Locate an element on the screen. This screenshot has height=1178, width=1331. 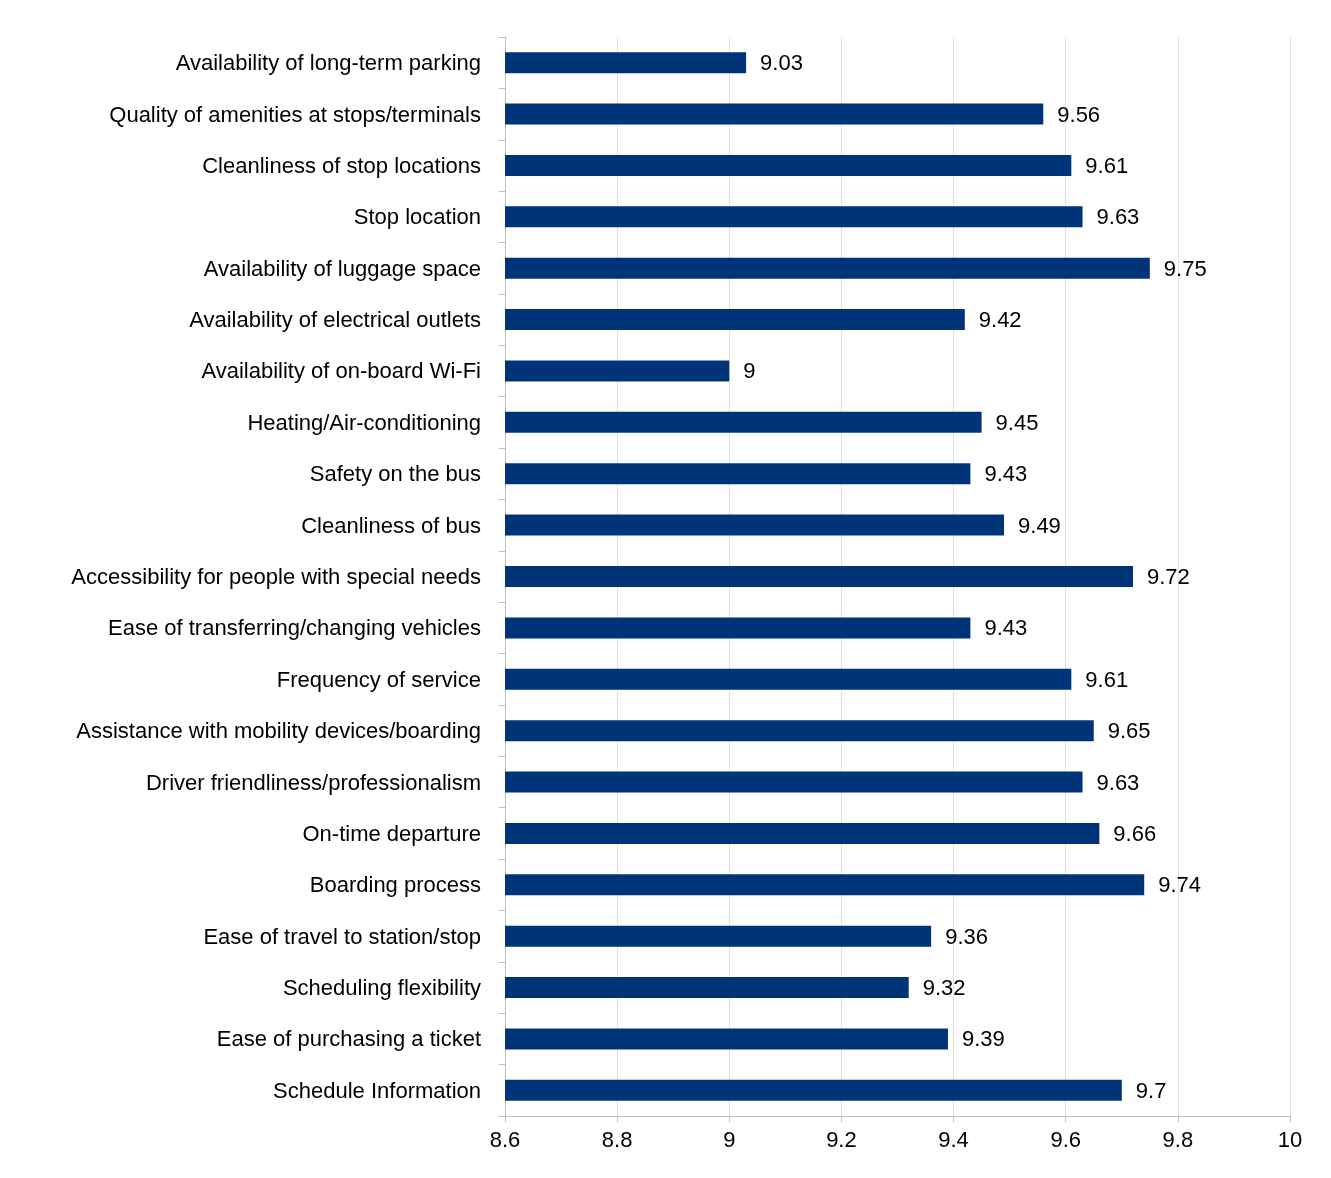
y-tick-label: Scheduling flexibility is located at coordinates (381, 988).